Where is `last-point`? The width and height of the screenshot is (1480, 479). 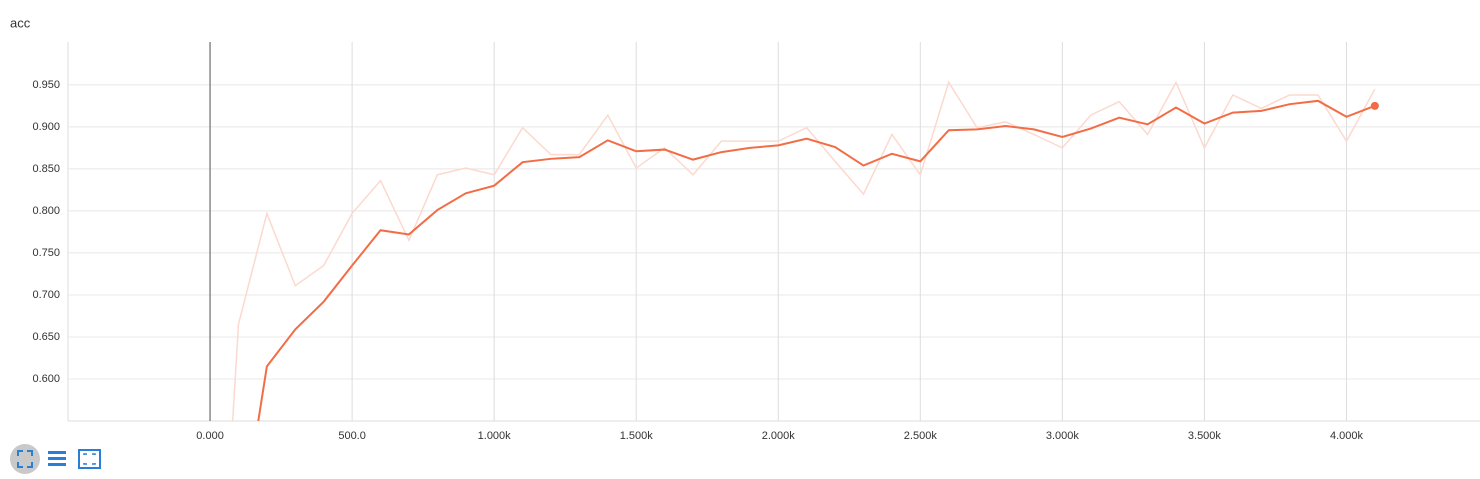
last-point is located at coordinates (1374, 105).